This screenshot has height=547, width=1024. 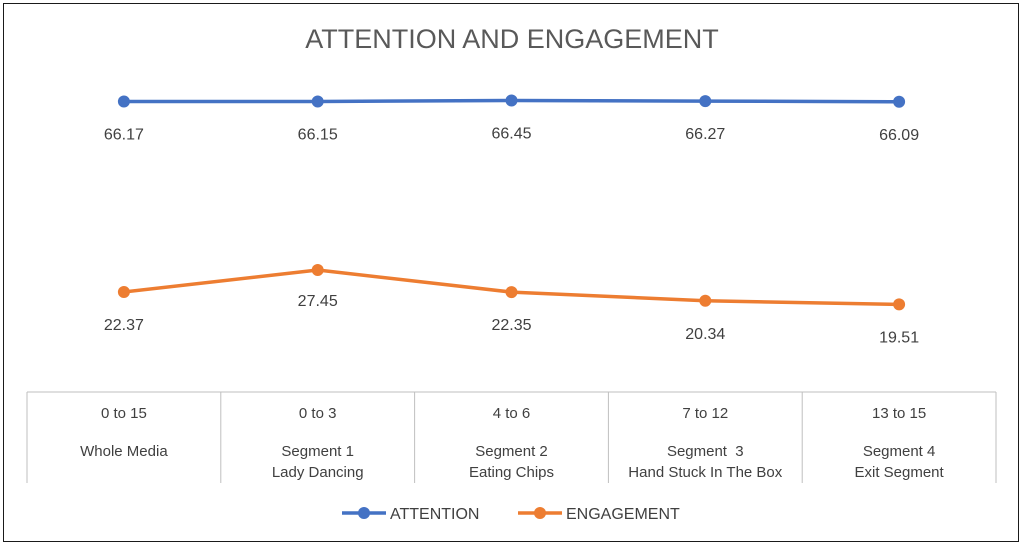 I want to click on data-label-attention: 66.45, so click(x=511, y=133).